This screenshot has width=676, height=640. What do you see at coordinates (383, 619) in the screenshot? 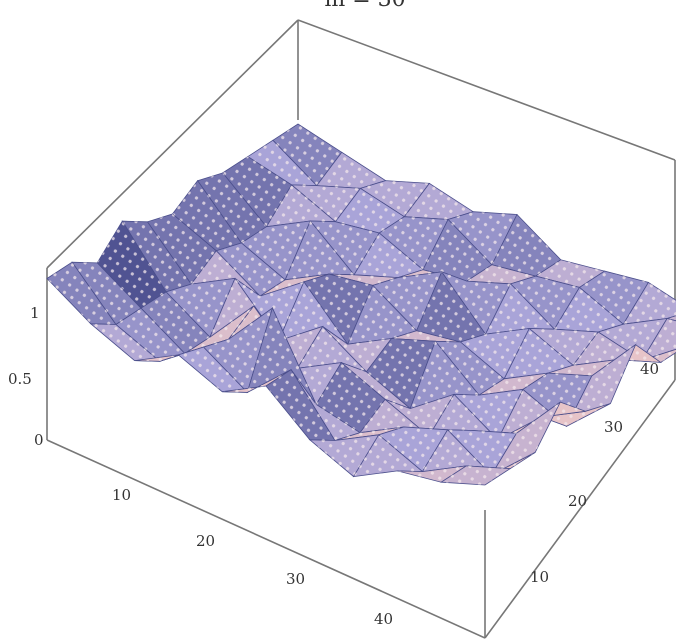
I see `x-tick-label: 40` at bounding box center [383, 619].